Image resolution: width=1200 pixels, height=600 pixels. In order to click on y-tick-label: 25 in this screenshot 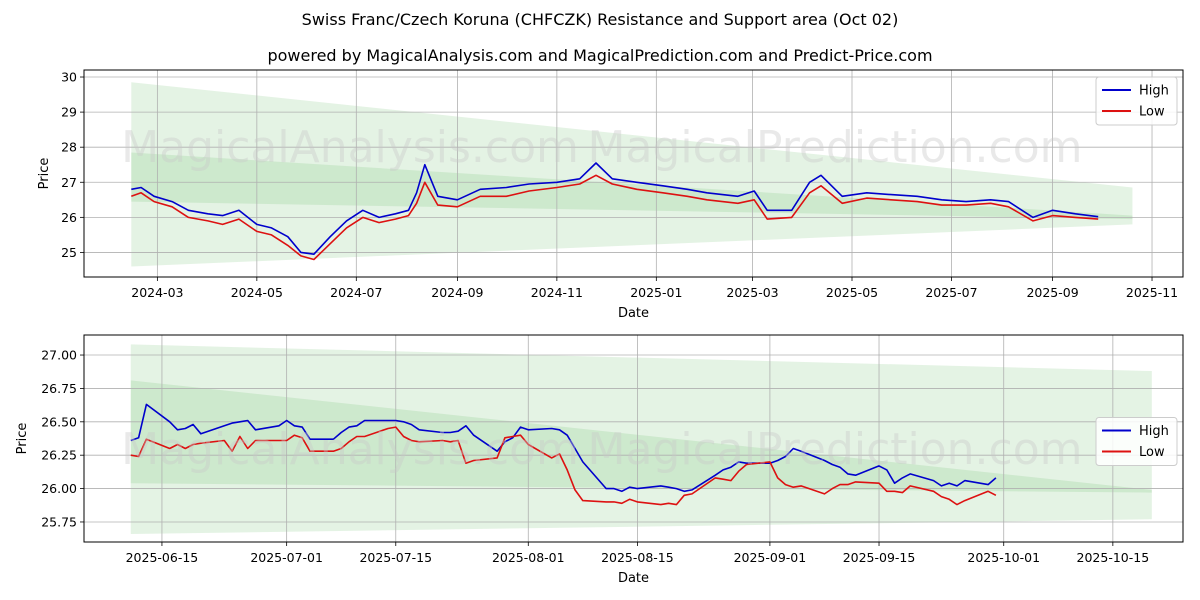, I will do `click(69, 252)`.